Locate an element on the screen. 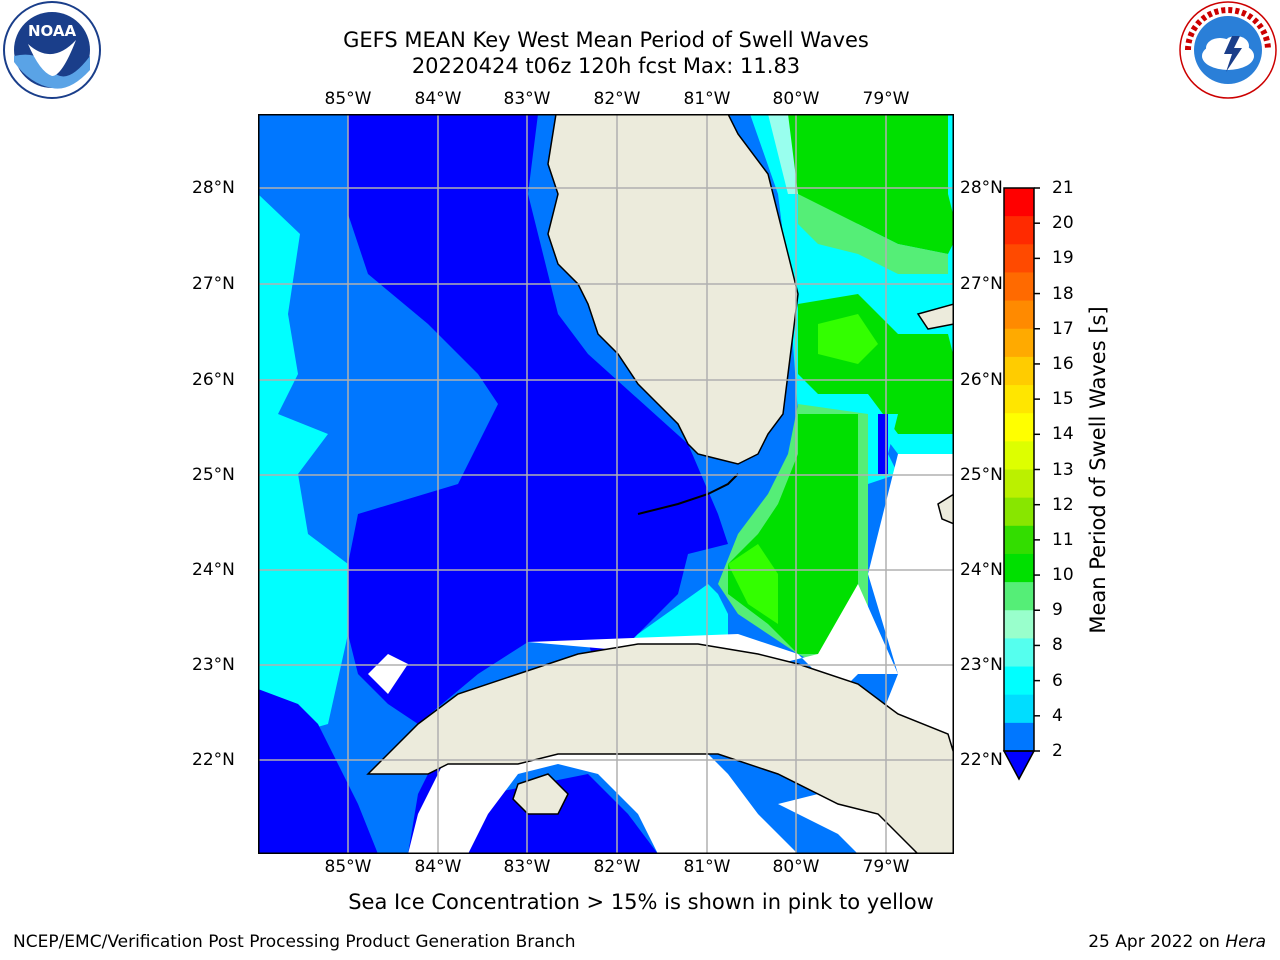  colorbar-tick-label: 10 is located at coordinates (1063, 575).